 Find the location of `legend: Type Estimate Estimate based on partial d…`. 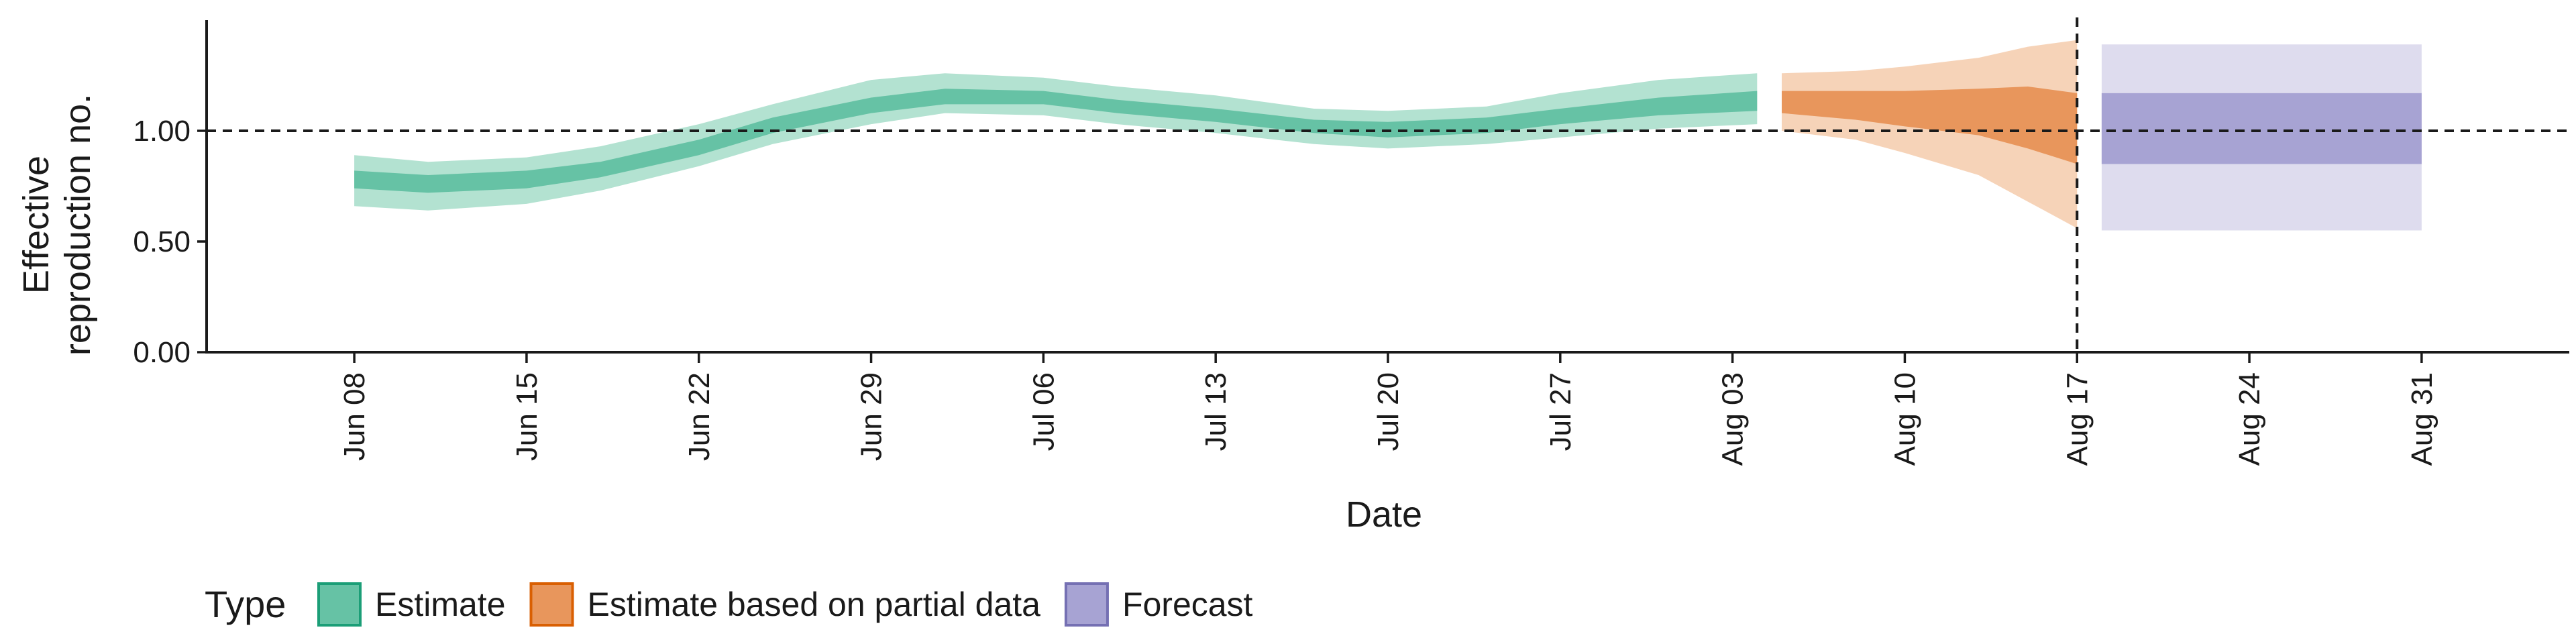

legend: Type Estimate Estimate based on partial d… is located at coordinates (729, 604).